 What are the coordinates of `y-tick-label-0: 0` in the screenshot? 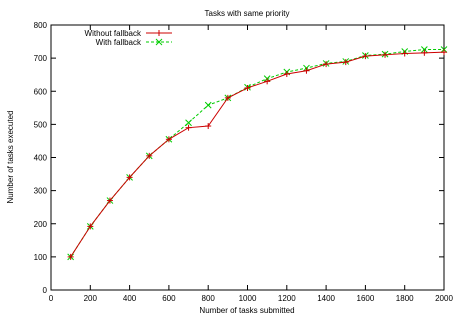 It's located at (45, 290).